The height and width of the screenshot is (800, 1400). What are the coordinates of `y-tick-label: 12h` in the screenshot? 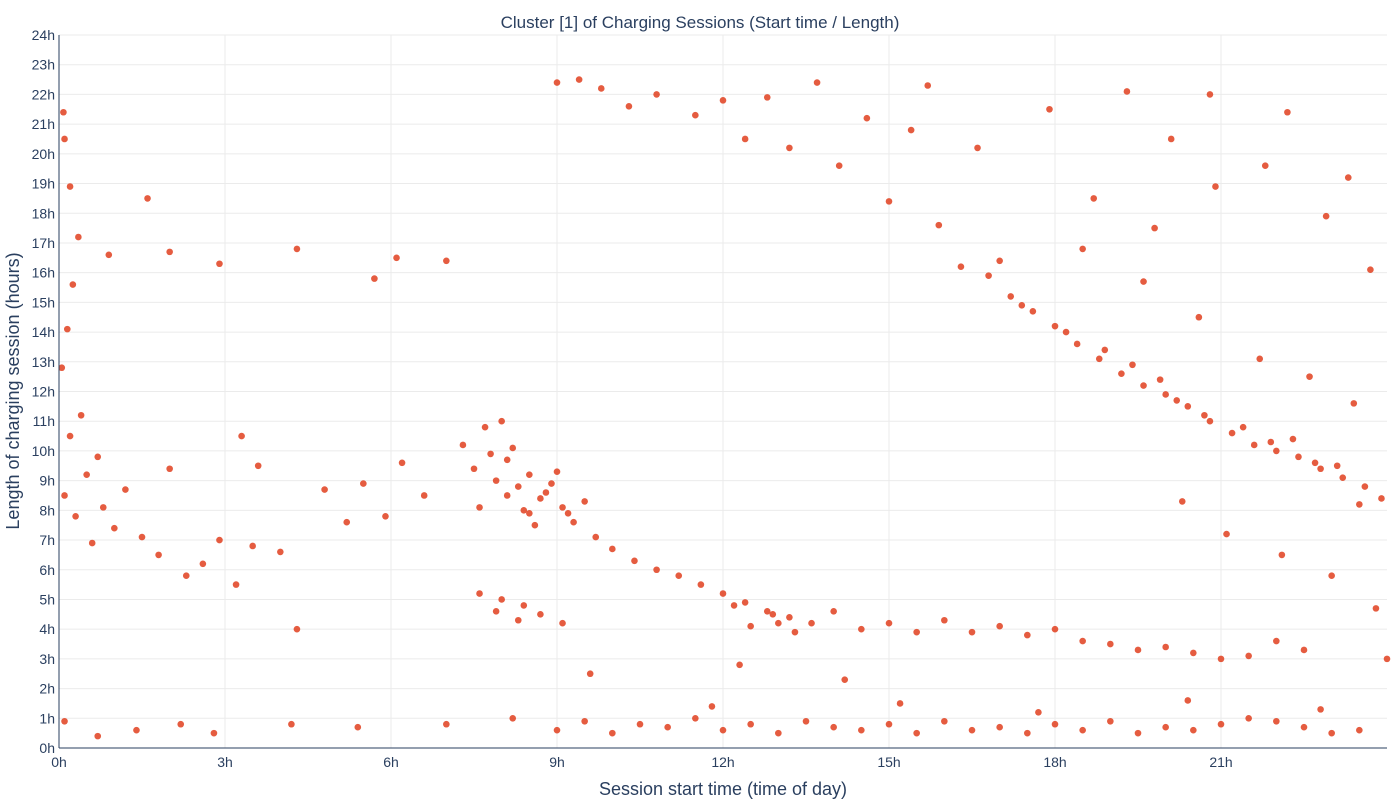 It's located at (43, 392).